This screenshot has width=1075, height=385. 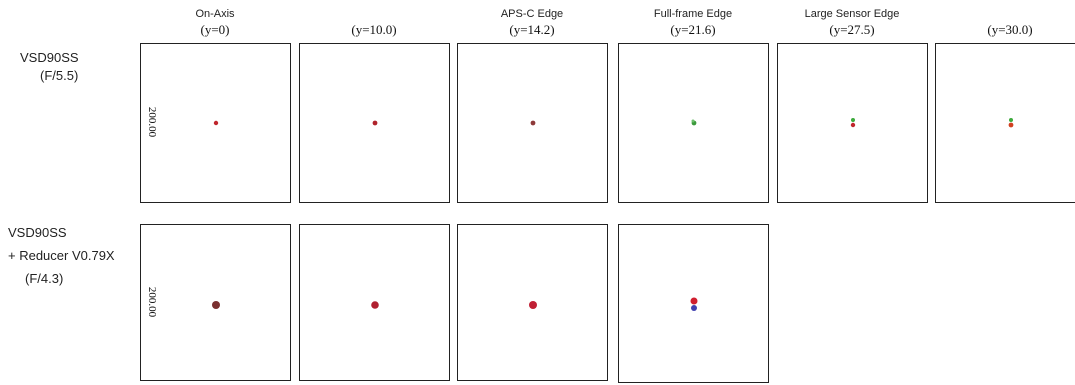 What do you see at coordinates (852, 14) in the screenshot?
I see `column-title: Large Sensor Edge` at bounding box center [852, 14].